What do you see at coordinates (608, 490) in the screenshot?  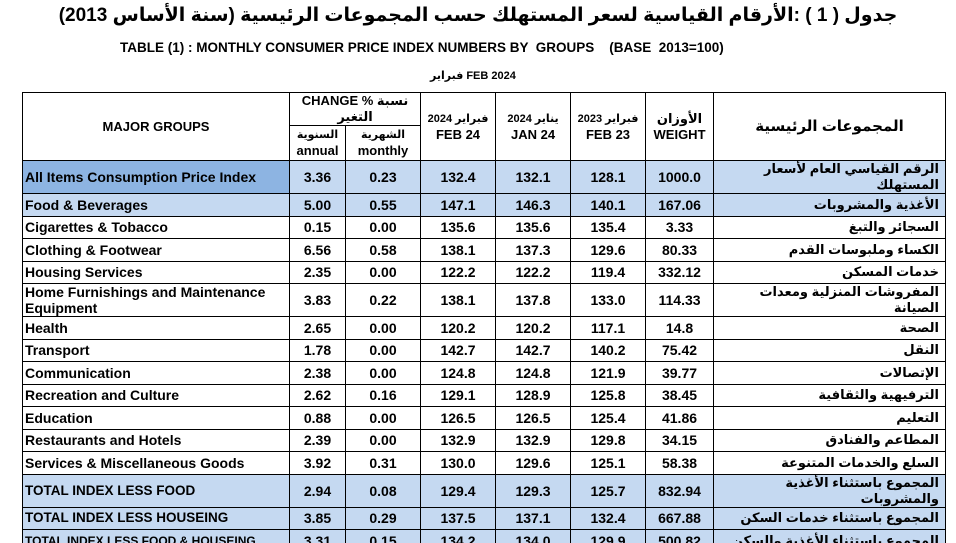 I see `index-feb23: 125.7` at bounding box center [608, 490].